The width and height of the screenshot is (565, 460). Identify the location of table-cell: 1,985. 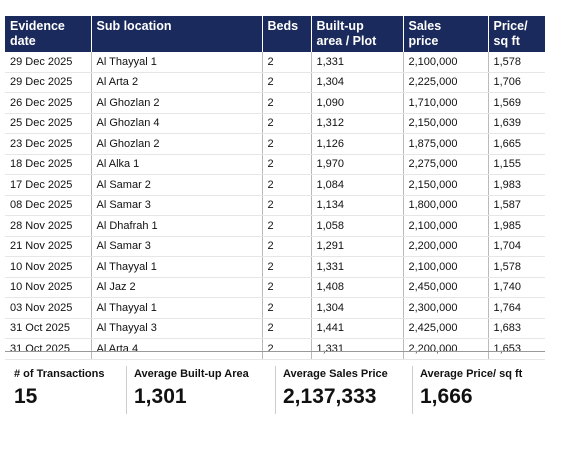
(516, 226).